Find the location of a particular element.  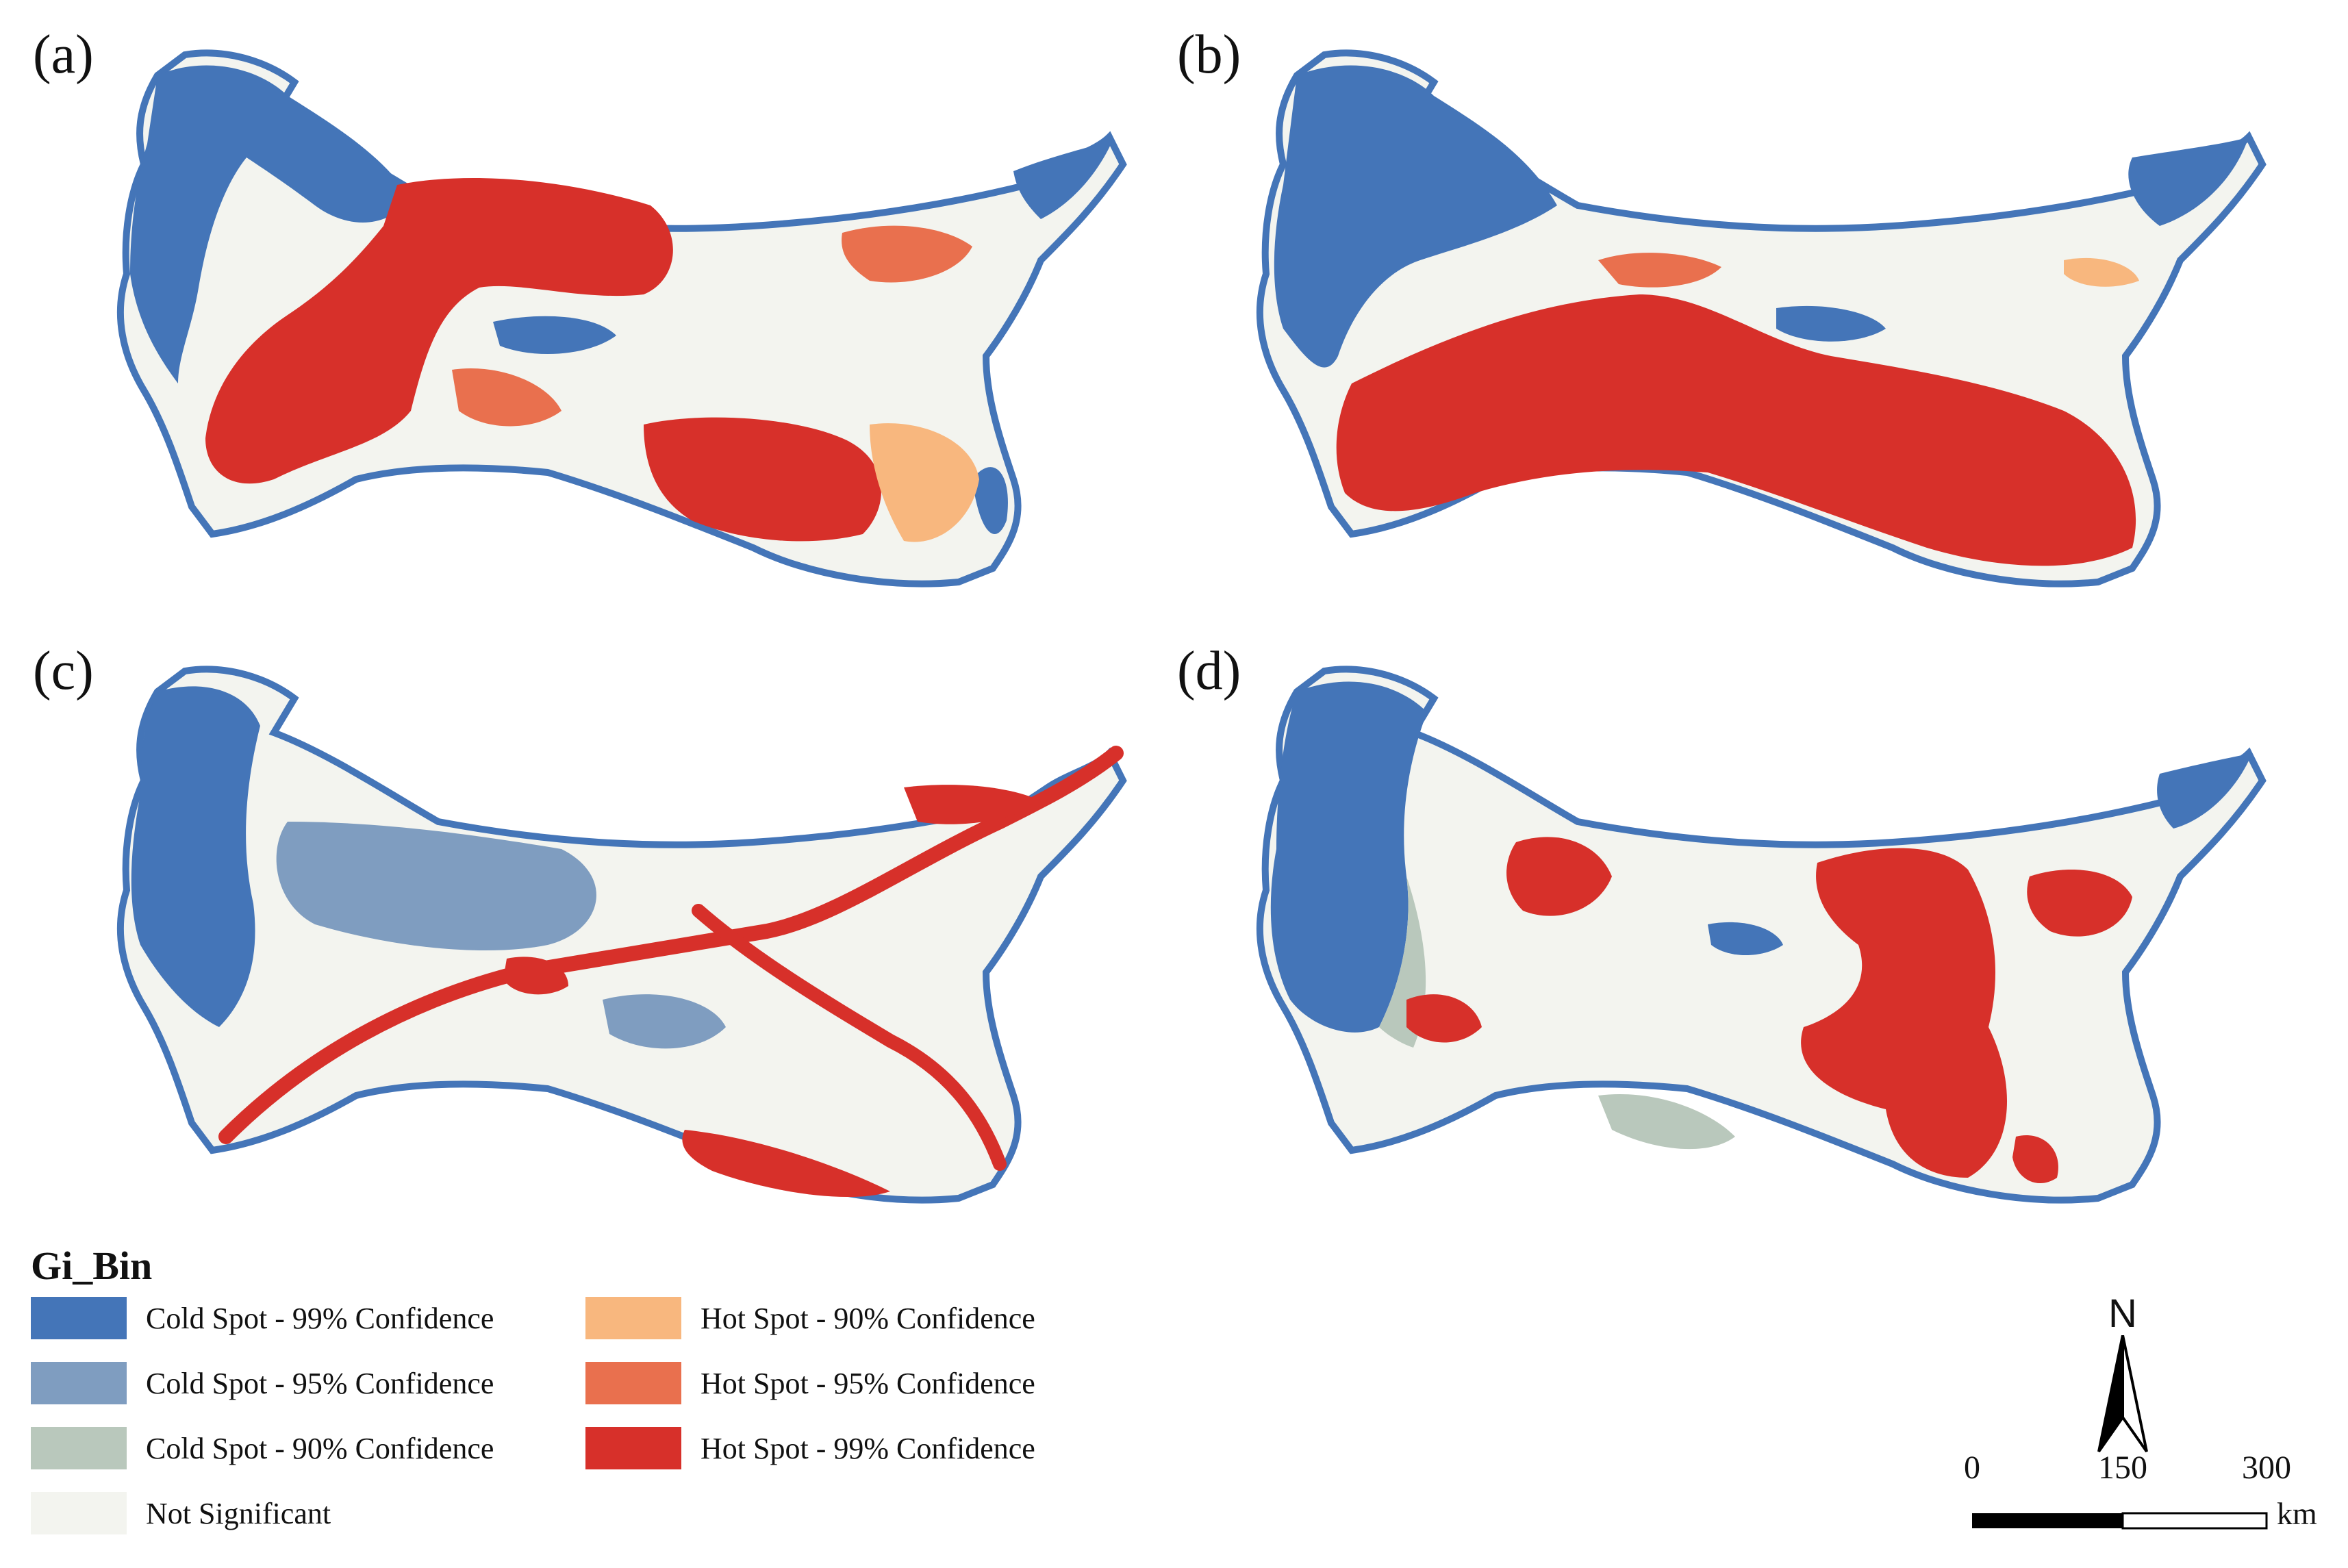

north-arrow: N is located at coordinates (2122, 1376).